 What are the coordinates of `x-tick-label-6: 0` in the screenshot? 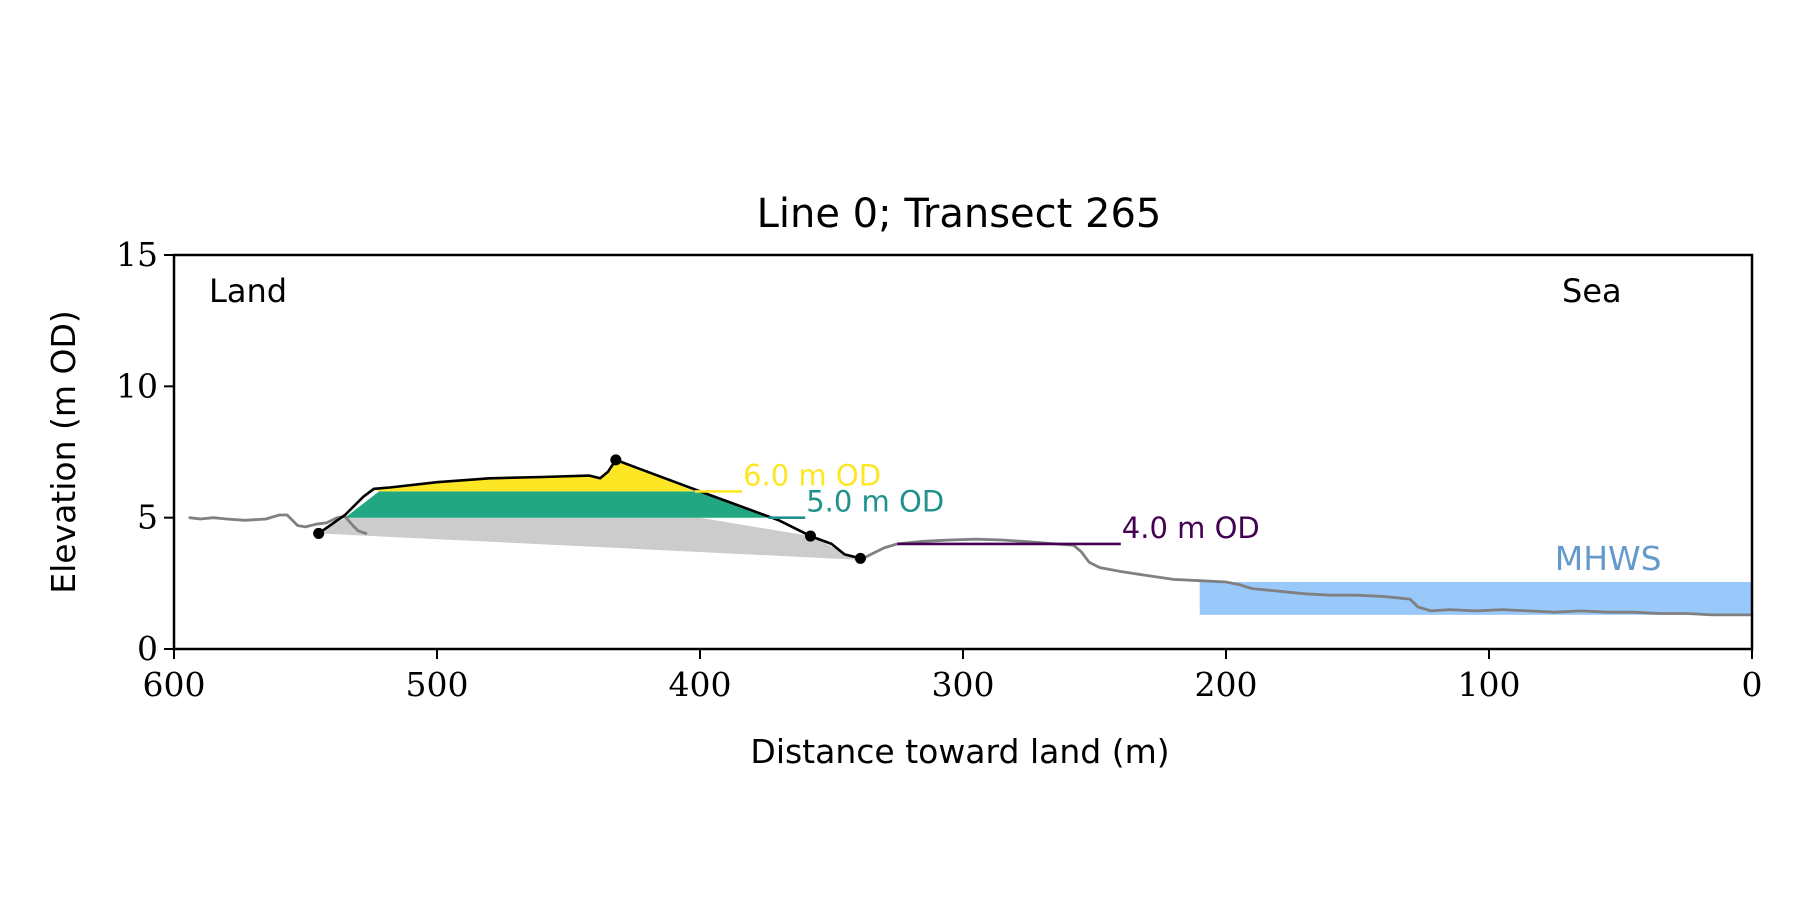 It's located at (1752, 684).